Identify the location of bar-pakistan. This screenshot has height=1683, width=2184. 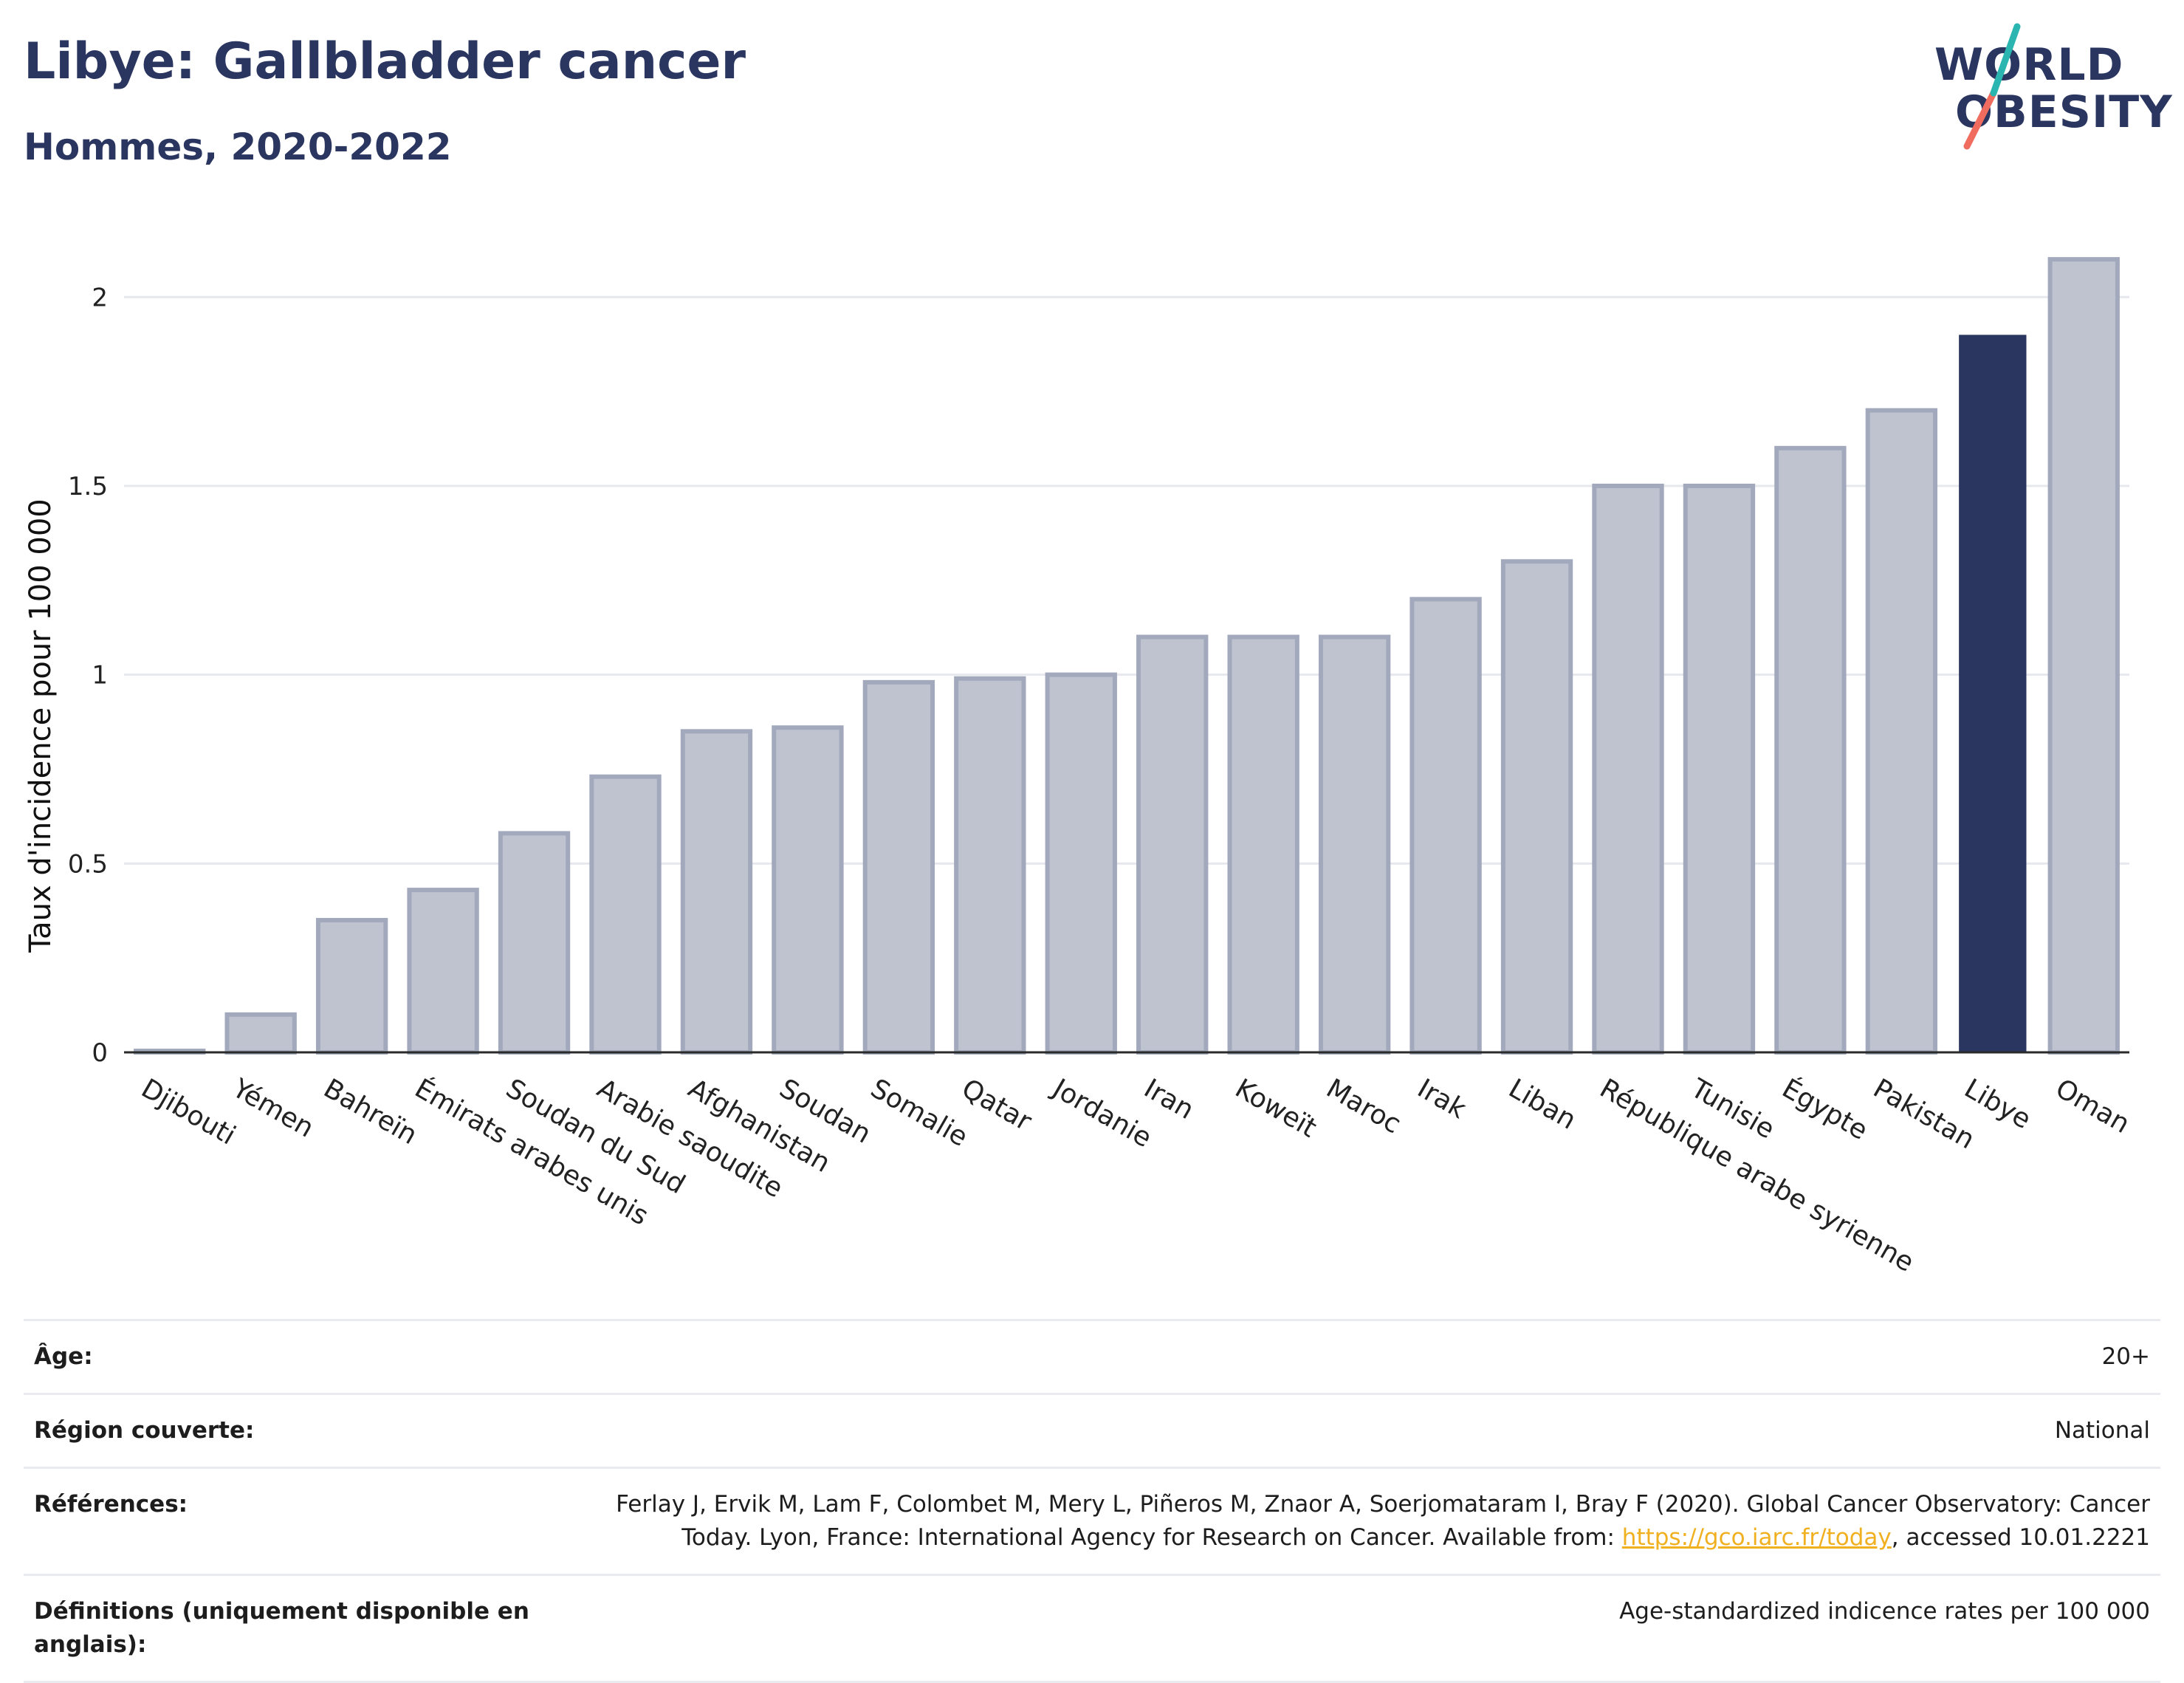
(1902, 731).